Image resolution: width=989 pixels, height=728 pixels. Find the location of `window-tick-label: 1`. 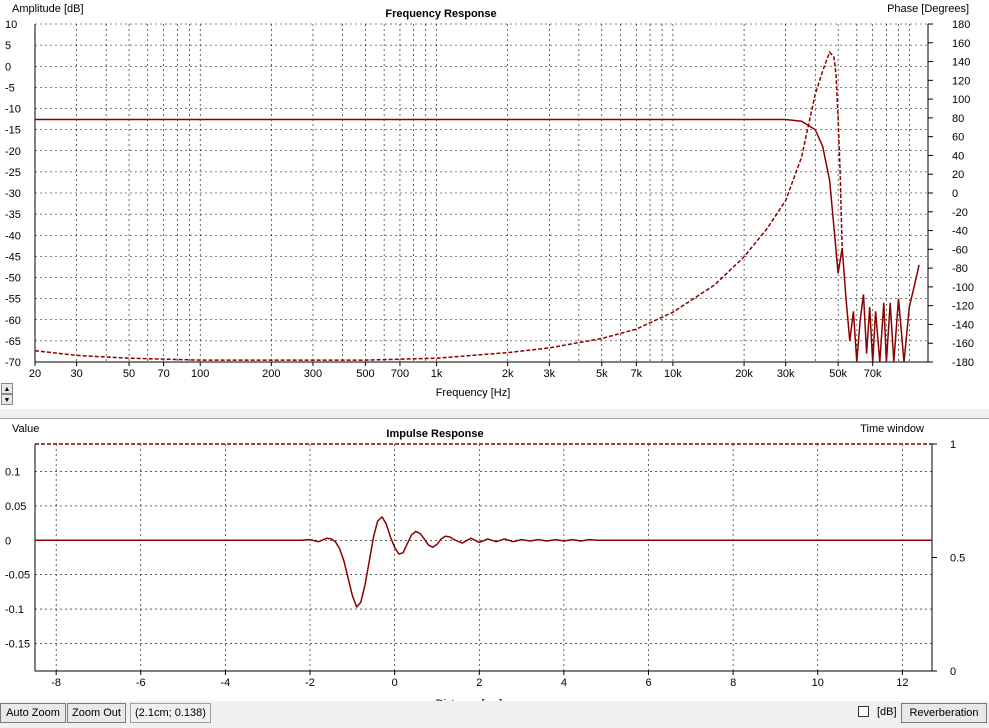

window-tick-label: 1 is located at coordinates (953, 445).